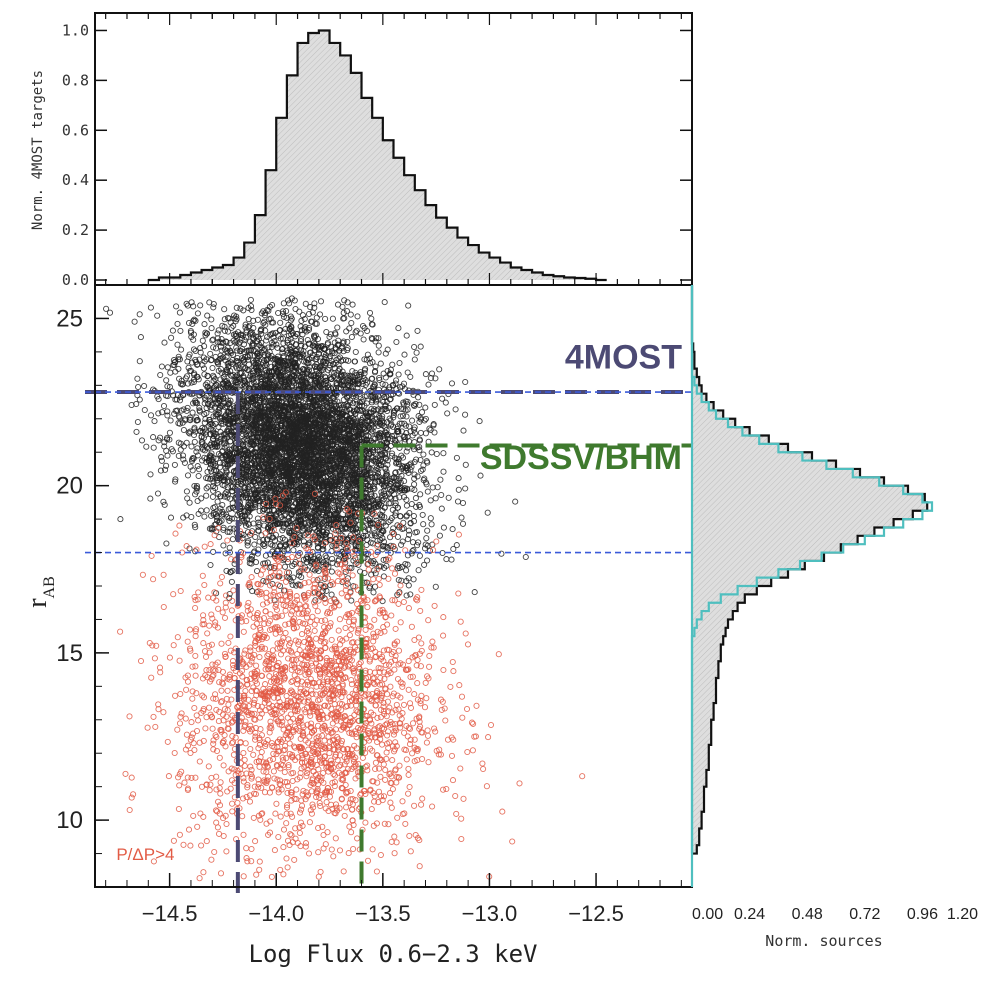 This screenshot has height=992, width=996. Describe the element at coordinates (75, 80) in the screenshot. I see `top-y-tick-label: 0.8` at that location.